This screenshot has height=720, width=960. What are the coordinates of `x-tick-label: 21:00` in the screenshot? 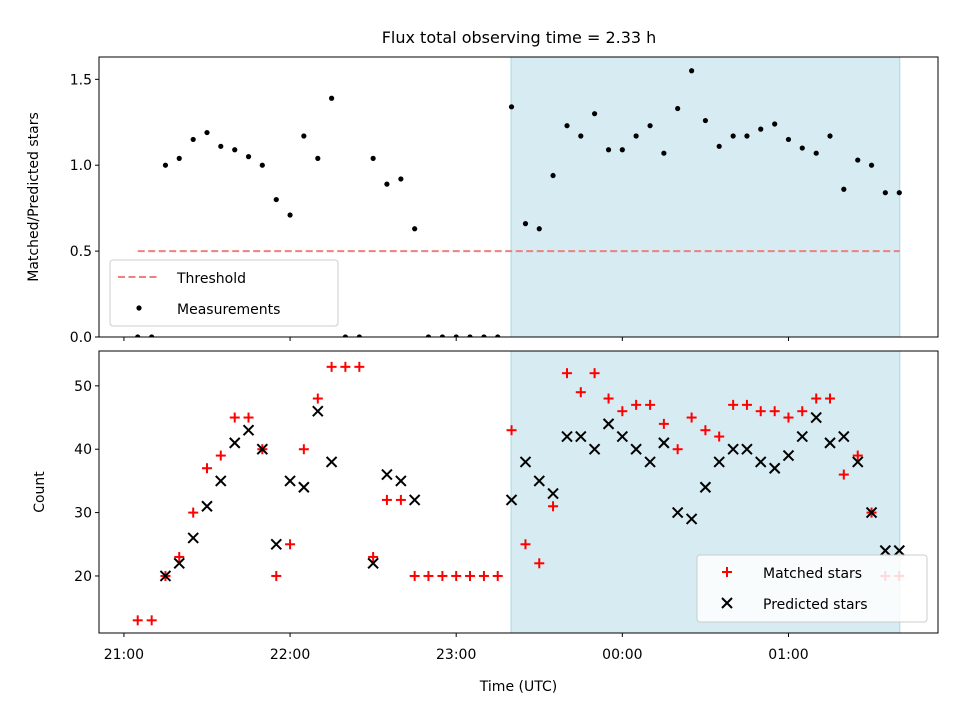 It's located at (124, 655).